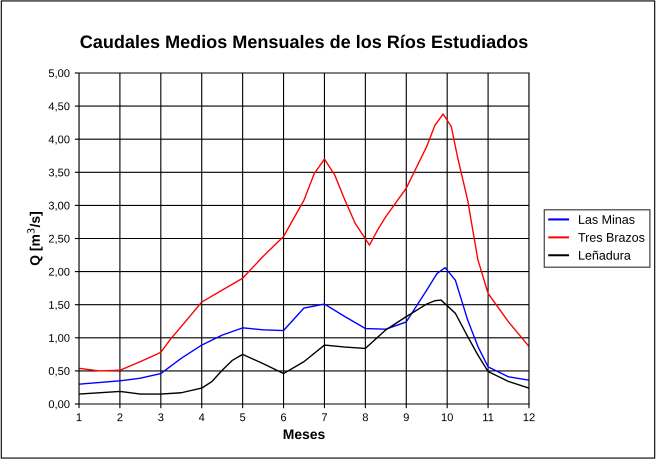 The width and height of the screenshot is (656, 459). I want to click on x-tick-label: 3, so click(161, 417).